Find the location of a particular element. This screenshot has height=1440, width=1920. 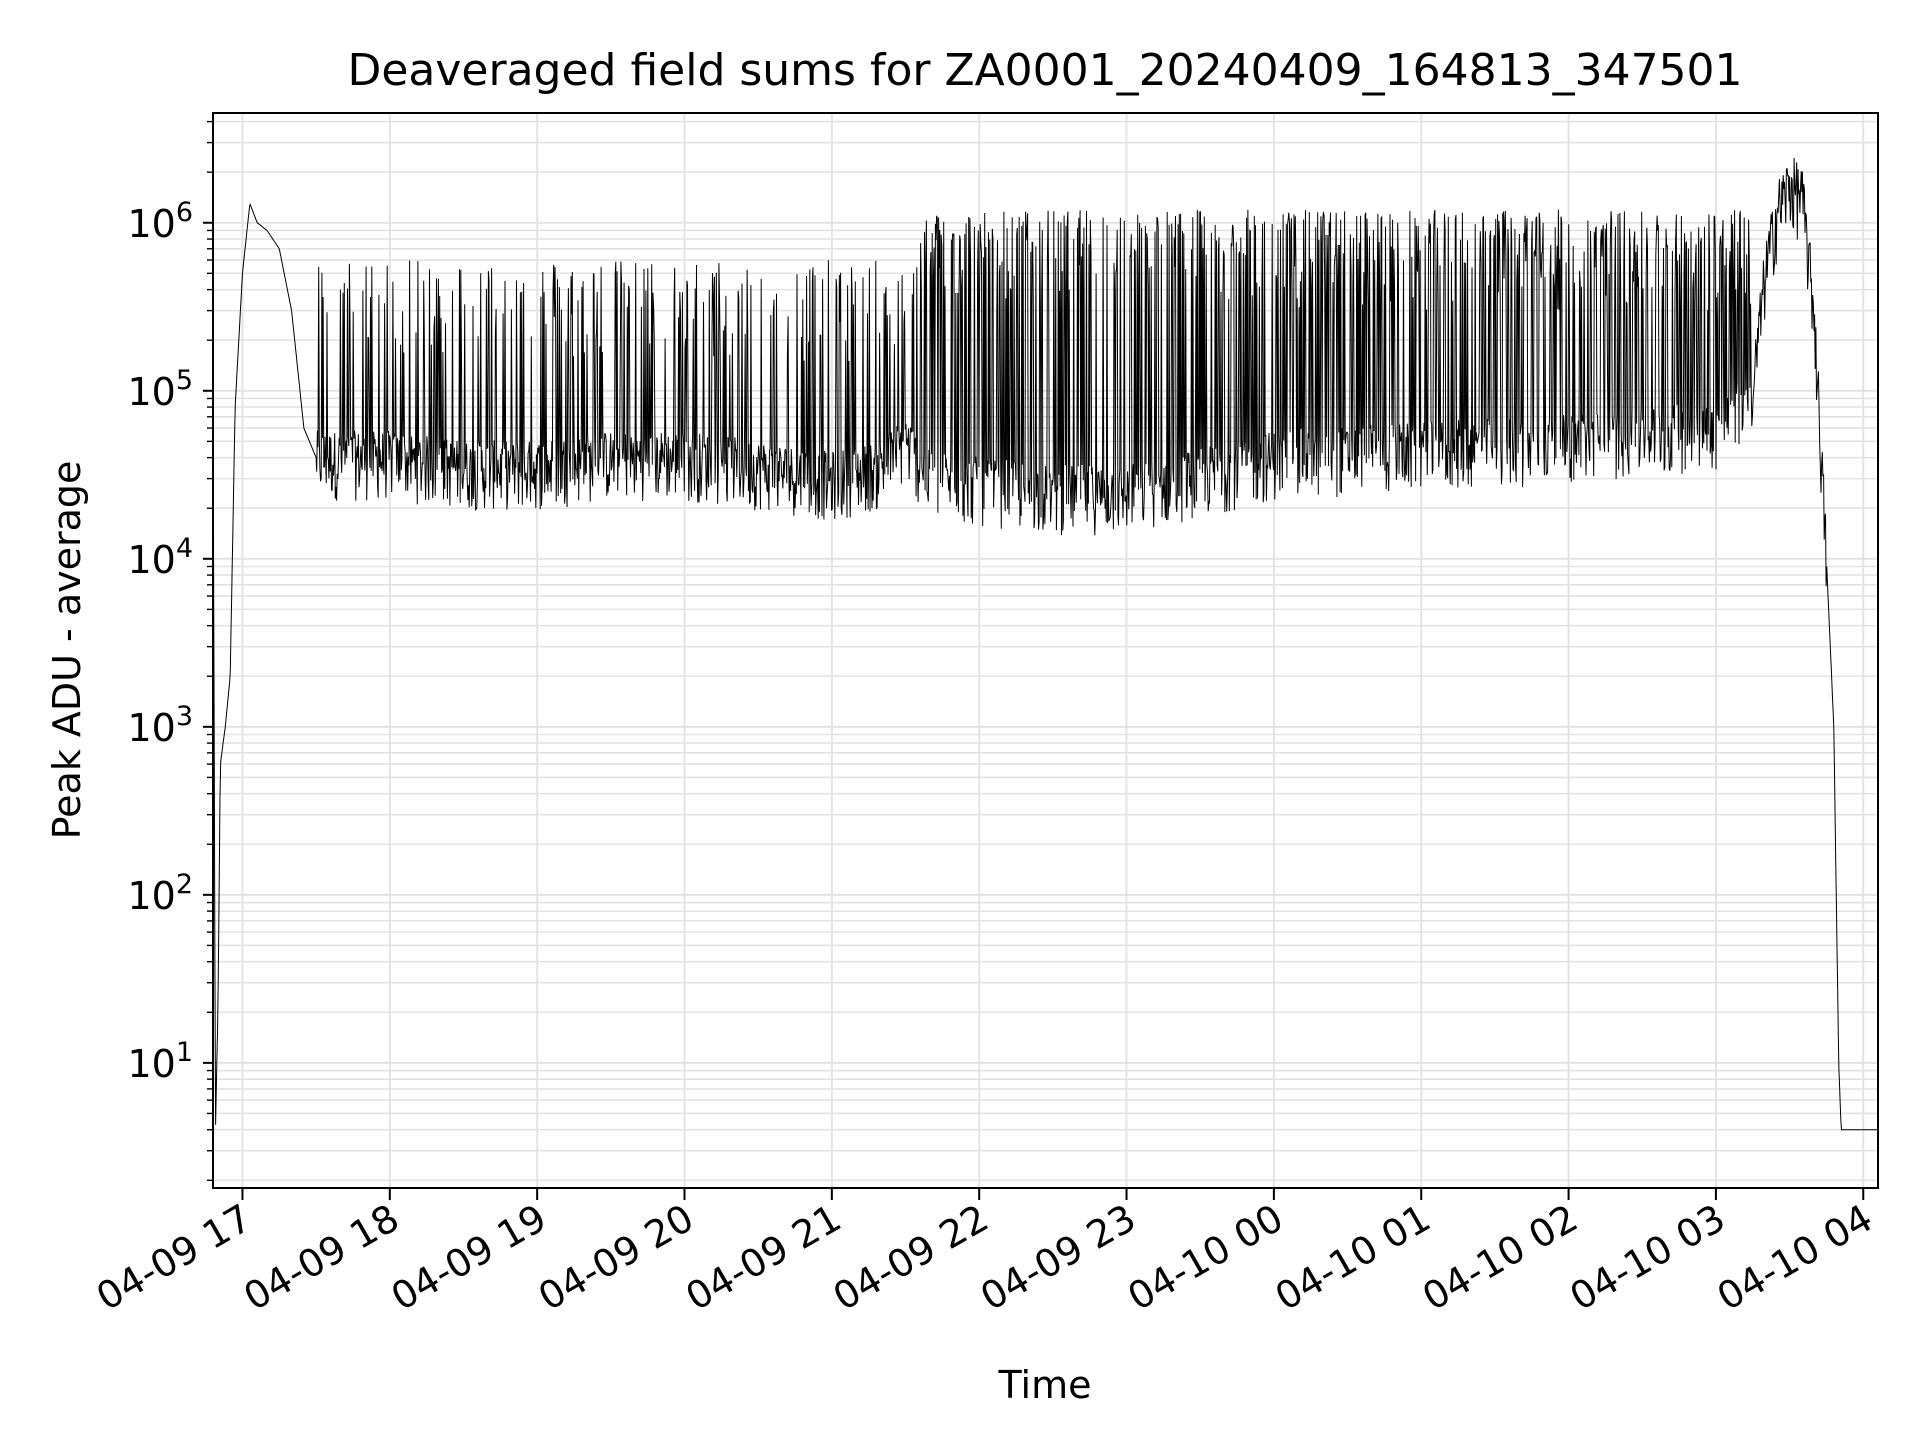

y-tick-exponent: 1 is located at coordinates (184, 1052).